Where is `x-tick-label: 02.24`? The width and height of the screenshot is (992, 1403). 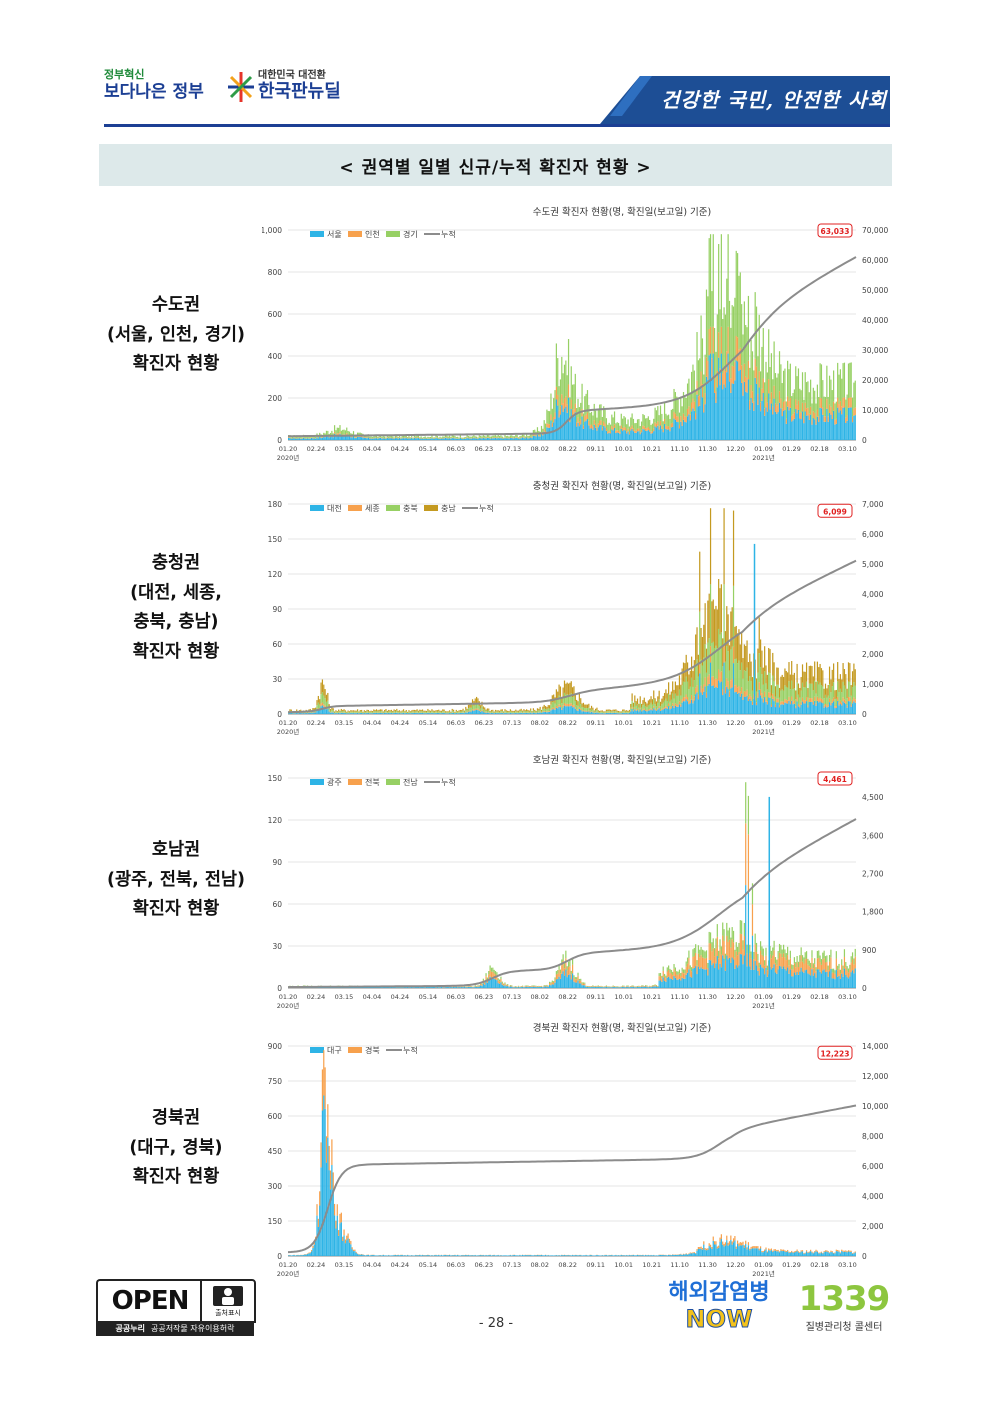
x-tick-label: 02.24 is located at coordinates (316, 997).